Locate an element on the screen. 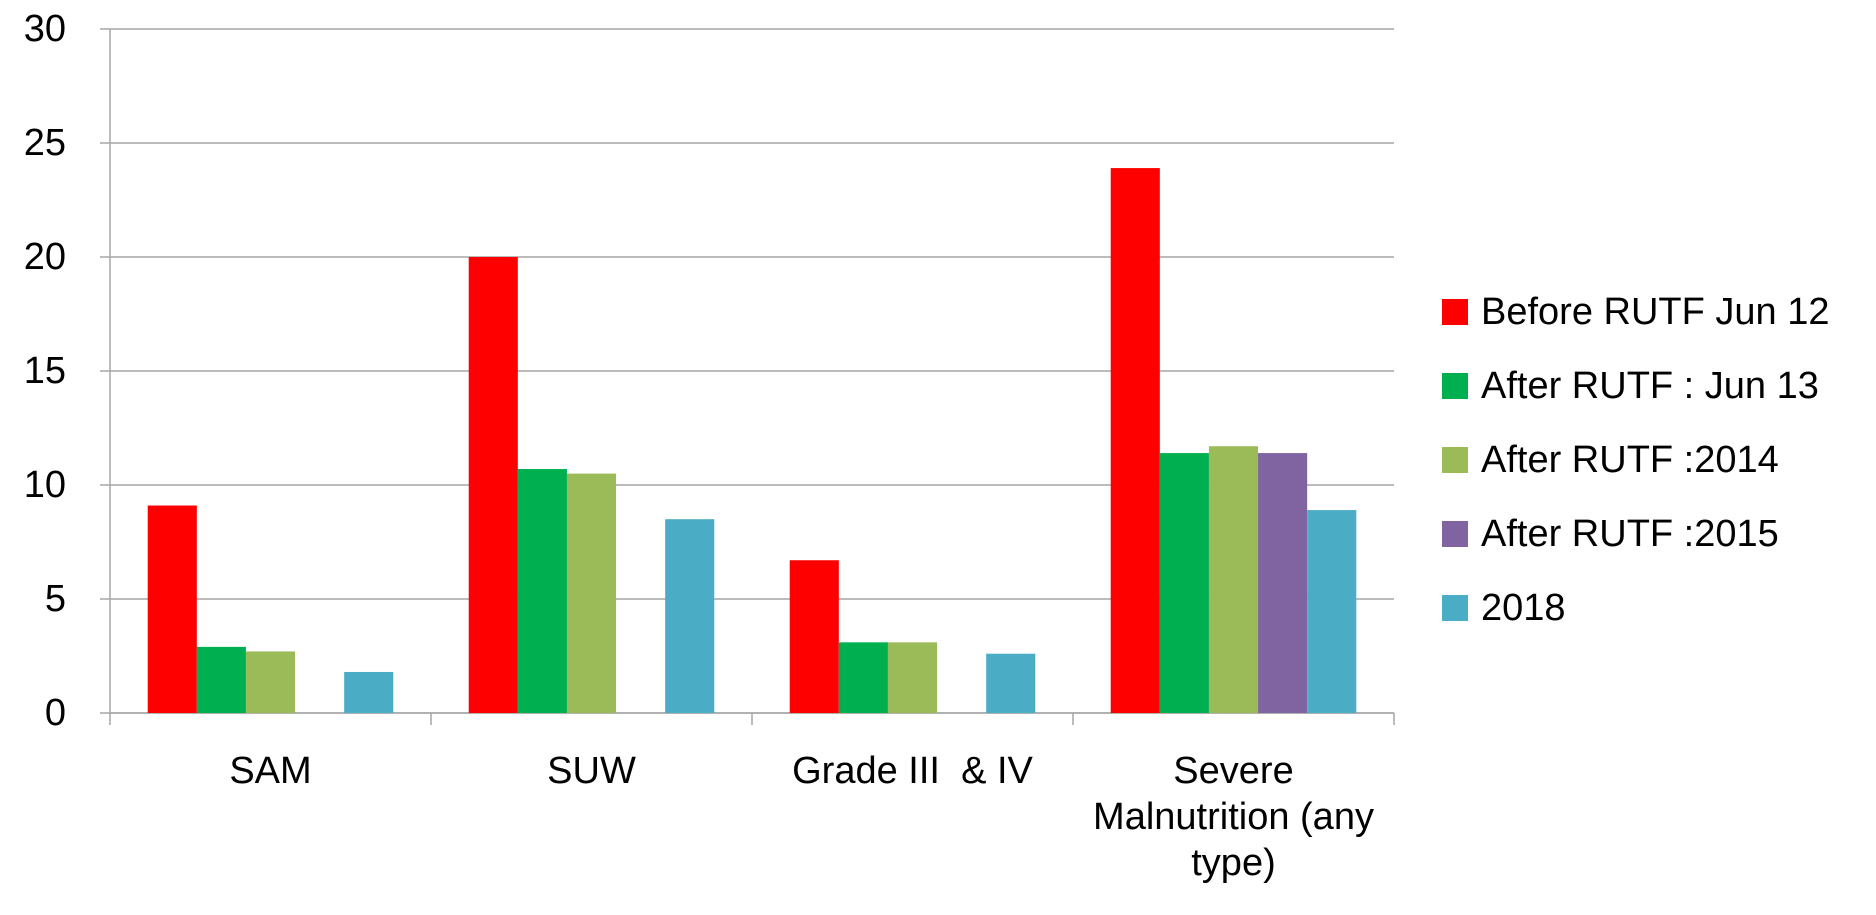 This screenshot has height=915, width=1876. legend-label: After RUTF :2015 is located at coordinates (1630, 534).